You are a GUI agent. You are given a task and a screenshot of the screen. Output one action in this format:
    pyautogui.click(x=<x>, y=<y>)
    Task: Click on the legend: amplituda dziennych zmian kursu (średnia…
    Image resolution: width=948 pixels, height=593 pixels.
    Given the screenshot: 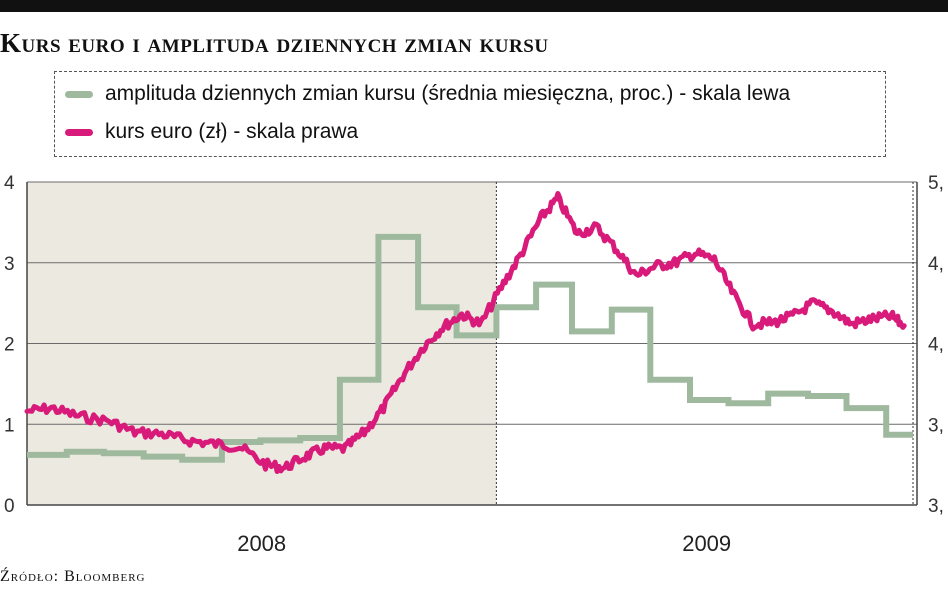 What is the action you would take?
    pyautogui.click(x=470, y=114)
    